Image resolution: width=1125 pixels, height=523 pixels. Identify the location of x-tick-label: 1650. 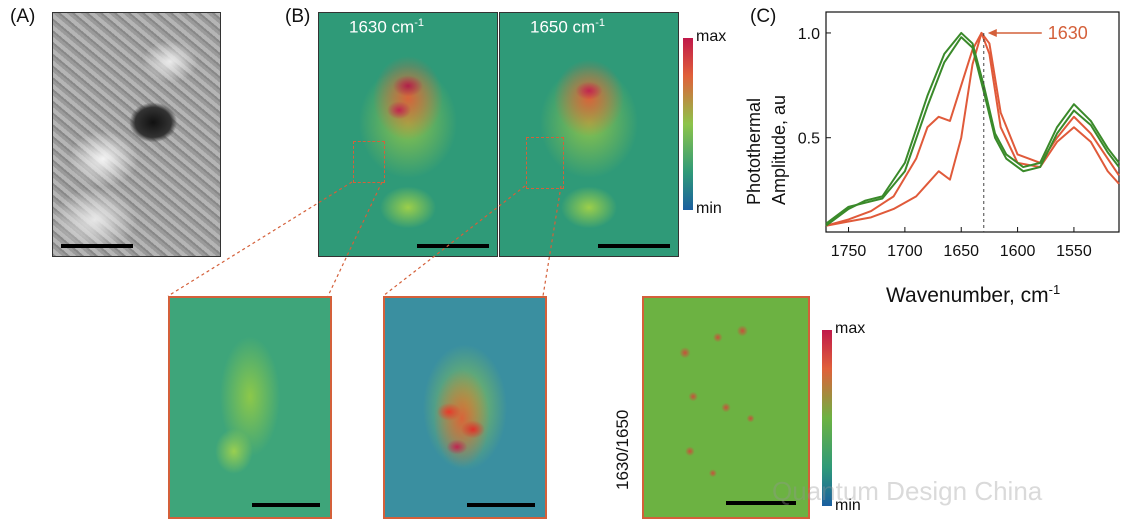
(961, 251).